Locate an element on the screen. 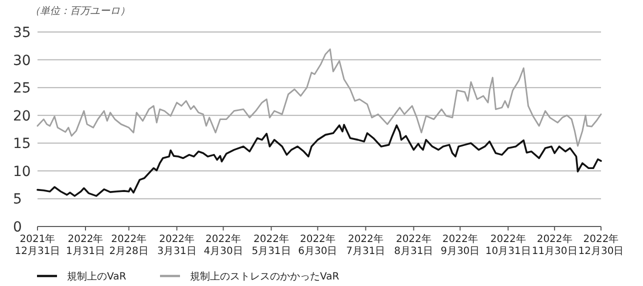 The image size is (643, 286). y-tick-label: 20 is located at coordinates (22, 116).